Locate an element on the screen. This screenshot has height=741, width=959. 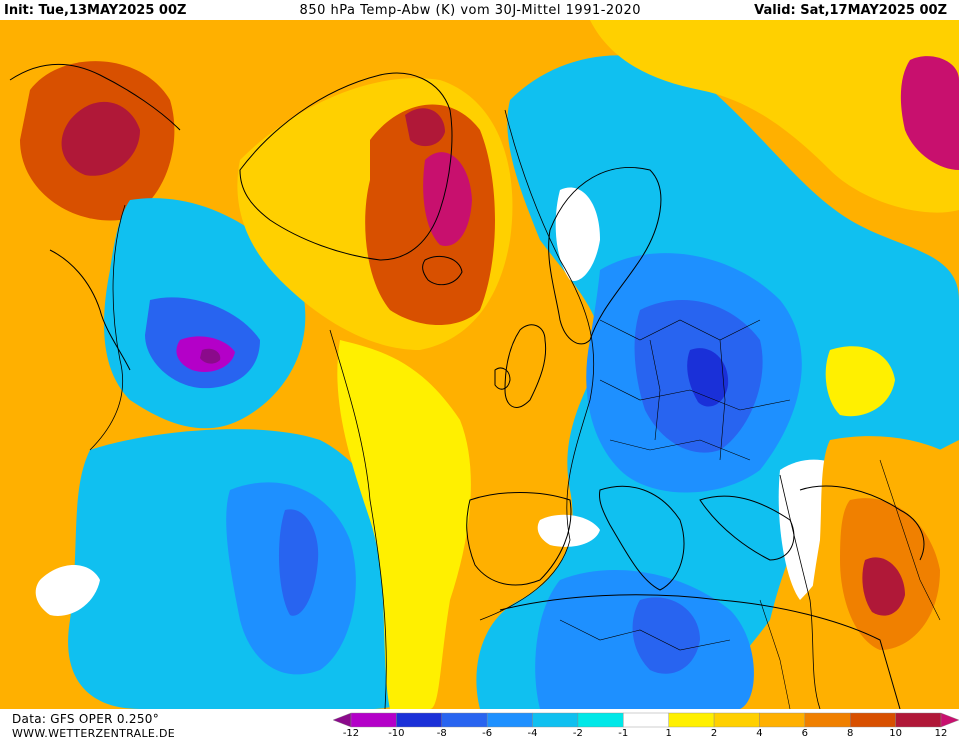
cold-deep-europe-east is located at coordinates (708, 377).